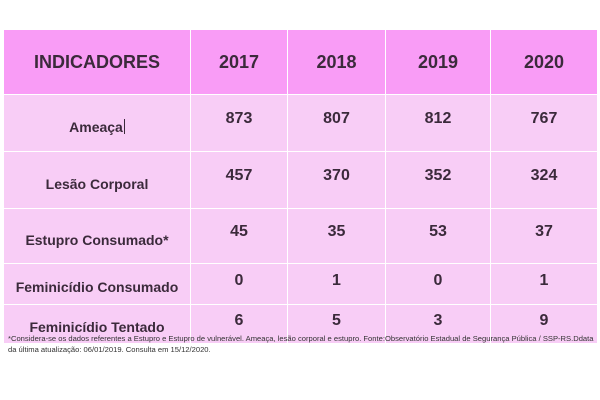 Image resolution: width=600 pixels, height=400 pixels. What do you see at coordinates (239, 180) in the screenshot?
I see `value-cell: 457` at bounding box center [239, 180].